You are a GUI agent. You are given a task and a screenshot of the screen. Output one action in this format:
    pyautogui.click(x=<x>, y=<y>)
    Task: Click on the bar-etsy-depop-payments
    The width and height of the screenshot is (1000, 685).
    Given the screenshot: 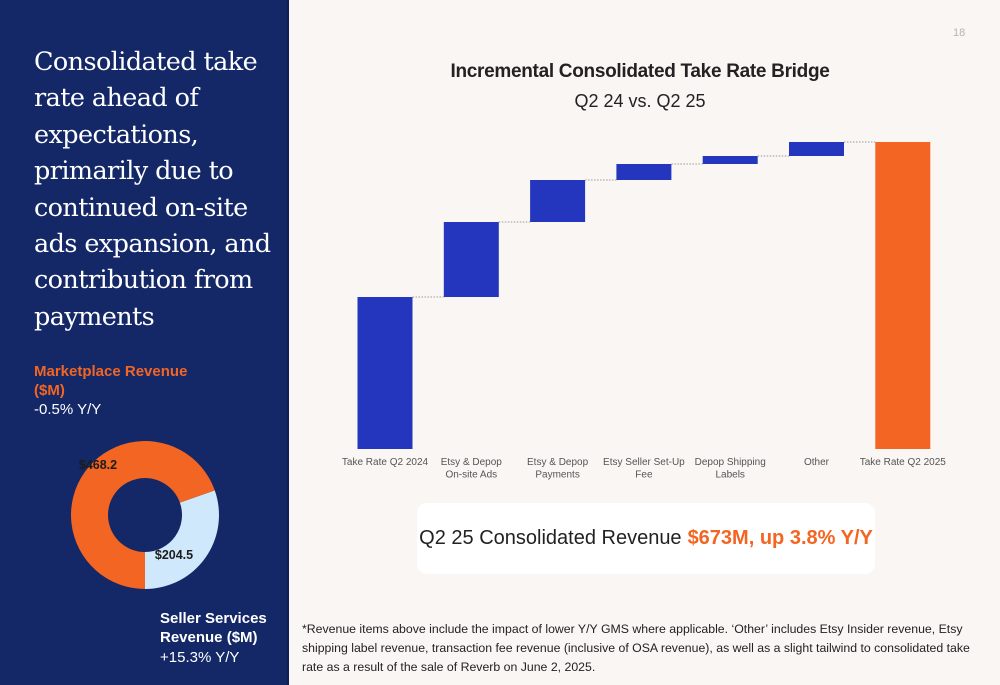 What is the action you would take?
    pyautogui.click(x=558, y=201)
    